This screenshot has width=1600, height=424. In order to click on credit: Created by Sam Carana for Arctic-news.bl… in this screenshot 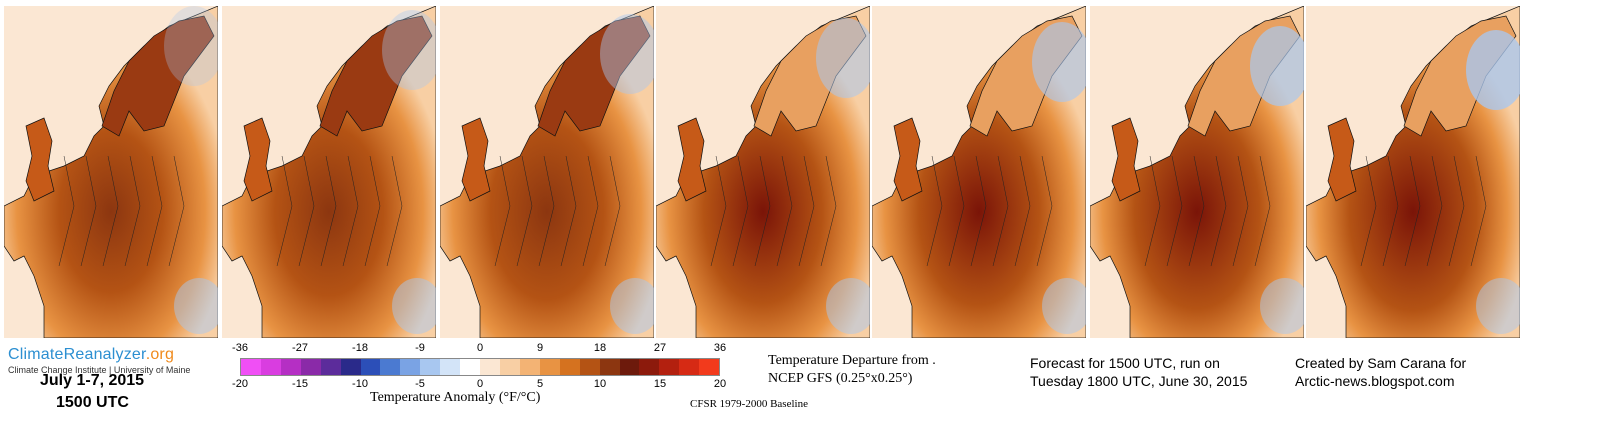, I will do `click(1380, 372)`.